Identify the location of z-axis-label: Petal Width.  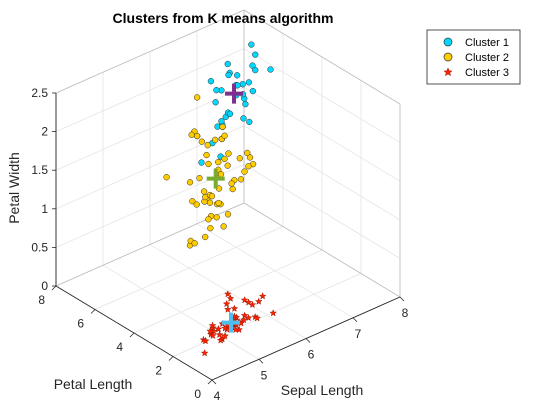
(14, 188).